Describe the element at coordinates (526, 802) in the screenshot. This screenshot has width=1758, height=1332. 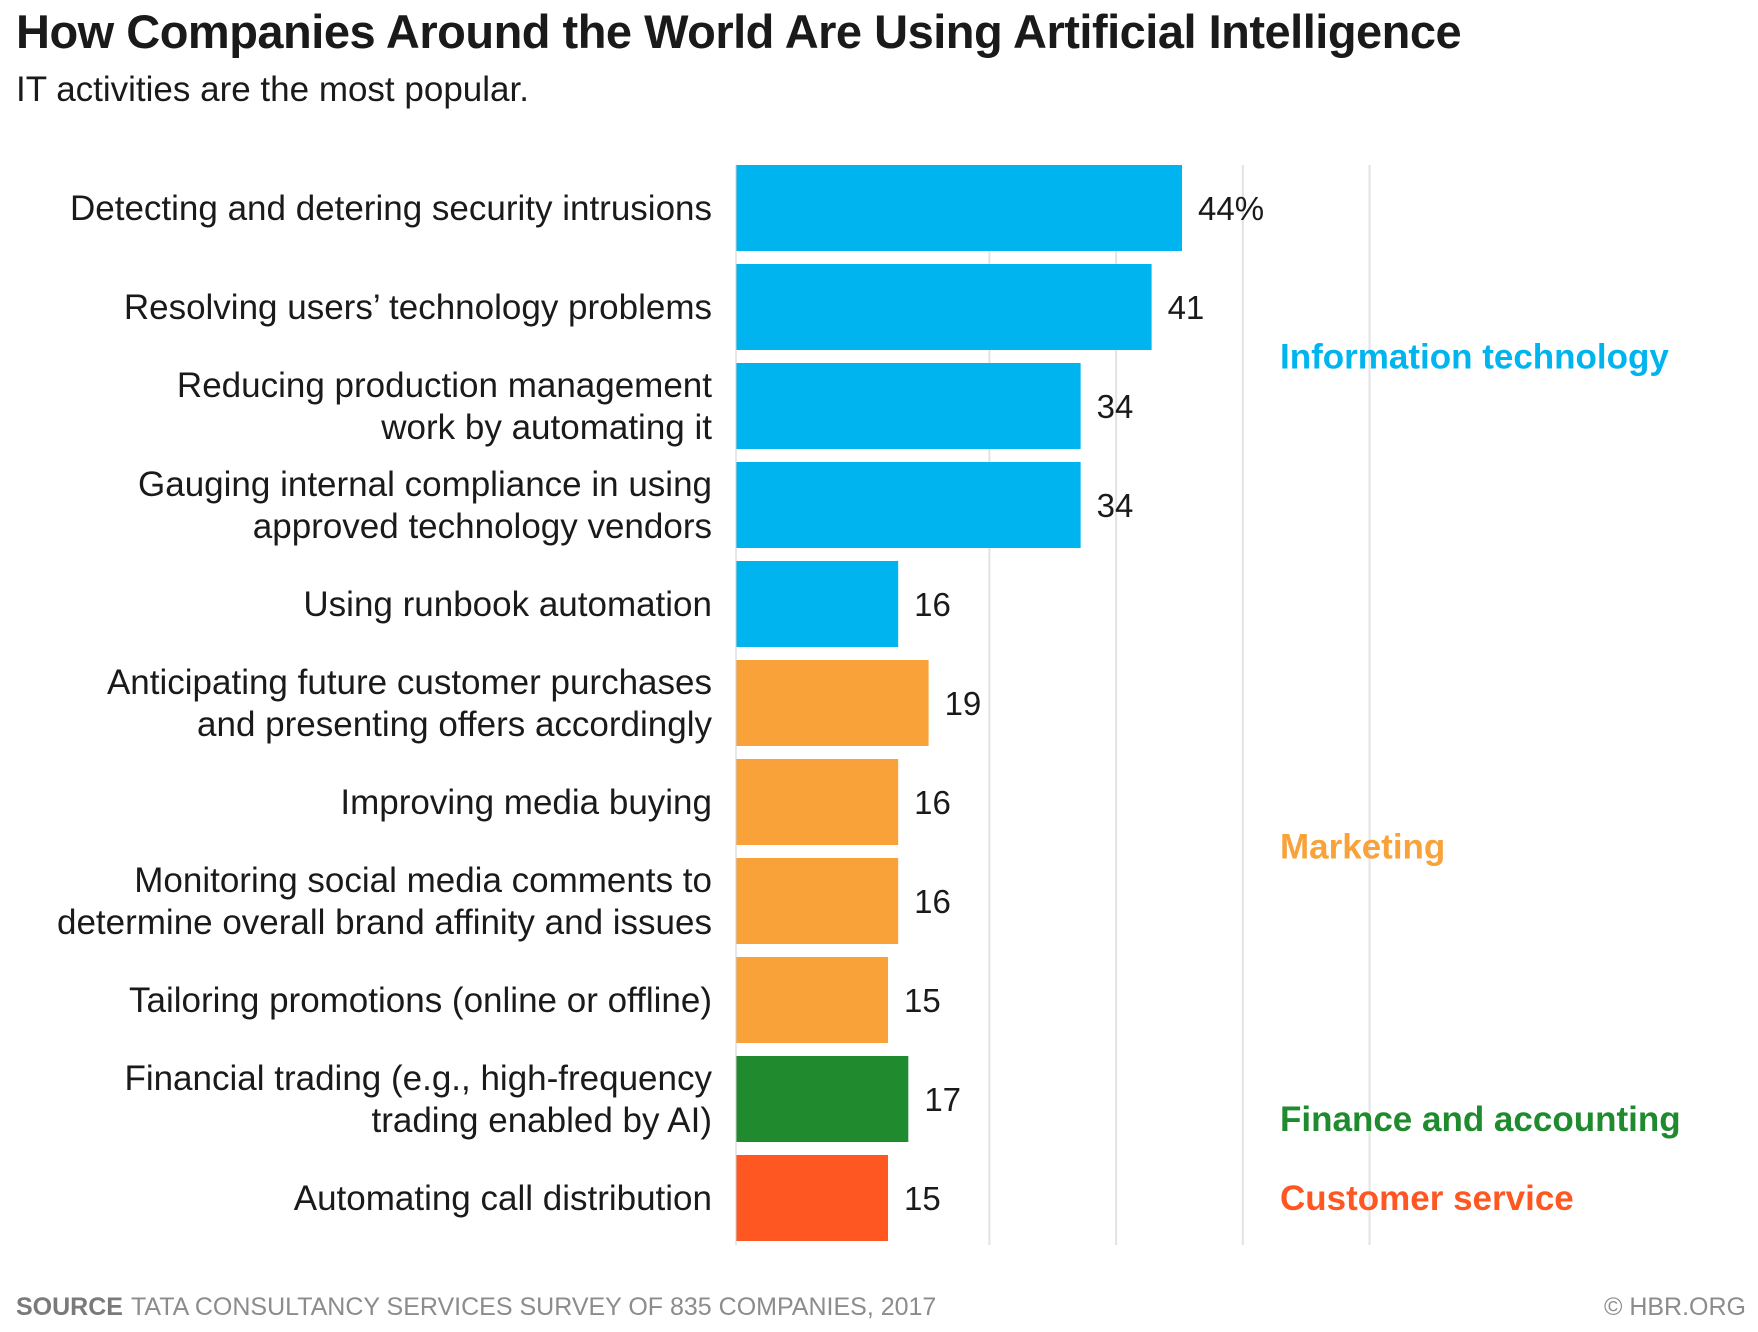
I see `category-label: Improving media buying` at that location.